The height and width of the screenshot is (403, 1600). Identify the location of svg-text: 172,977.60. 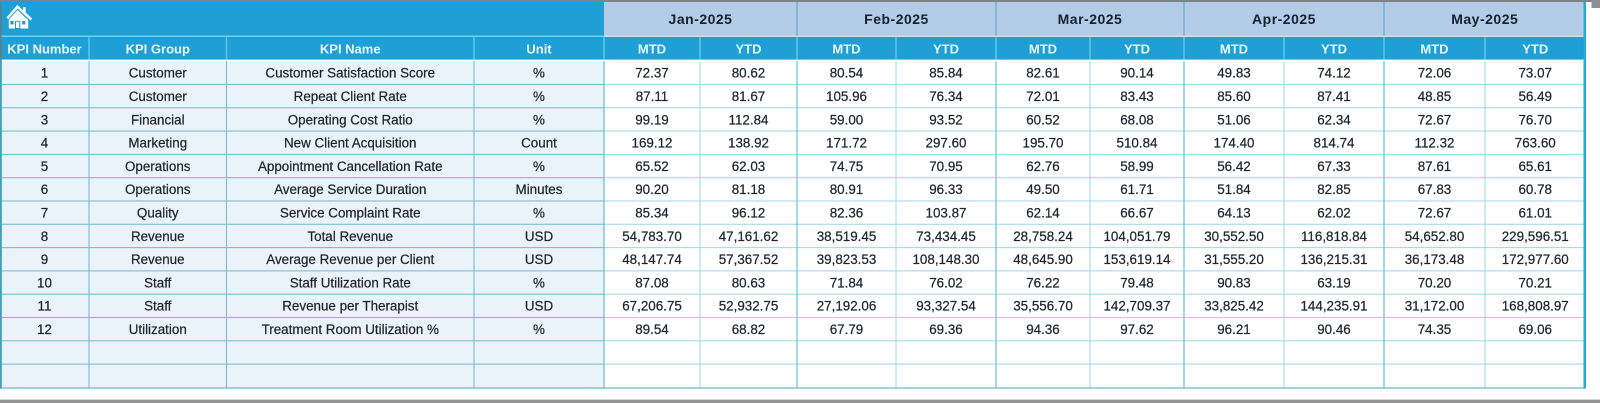
(1535, 259).